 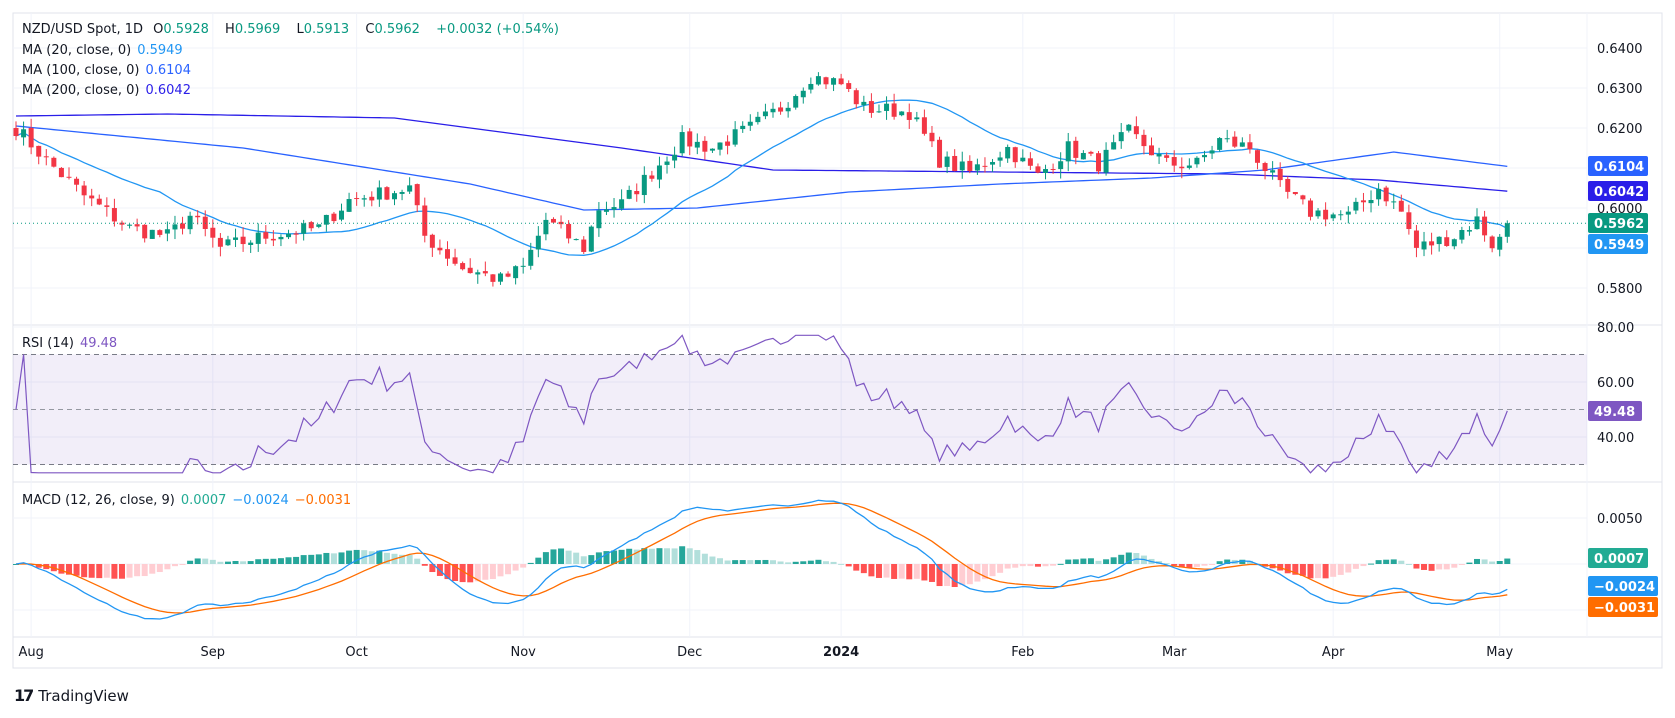 I want to click on rsi-tick-label: 60.00, so click(x=1615, y=383).